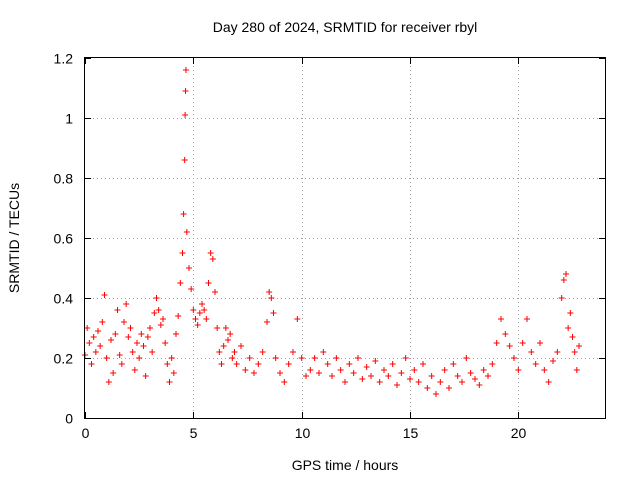 This screenshot has width=640, height=485. Describe the element at coordinates (194, 433) in the screenshot. I see `x-tick-label: 5` at that location.